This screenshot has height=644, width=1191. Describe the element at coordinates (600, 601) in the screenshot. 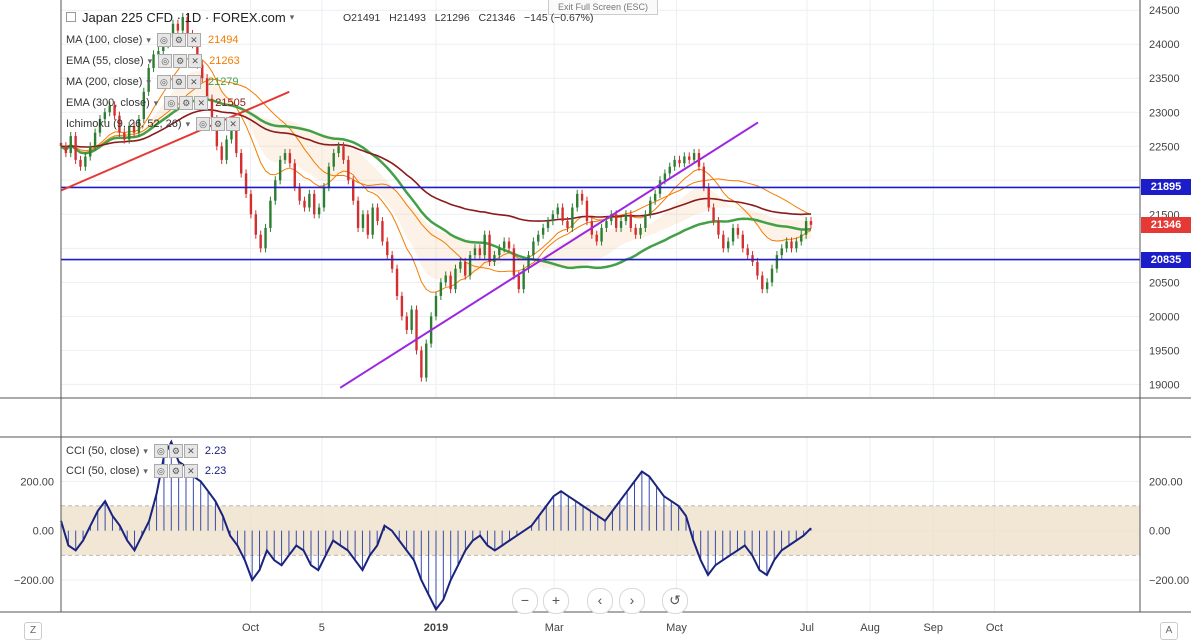

I see `scroll-left-icon: ‹` at that location.